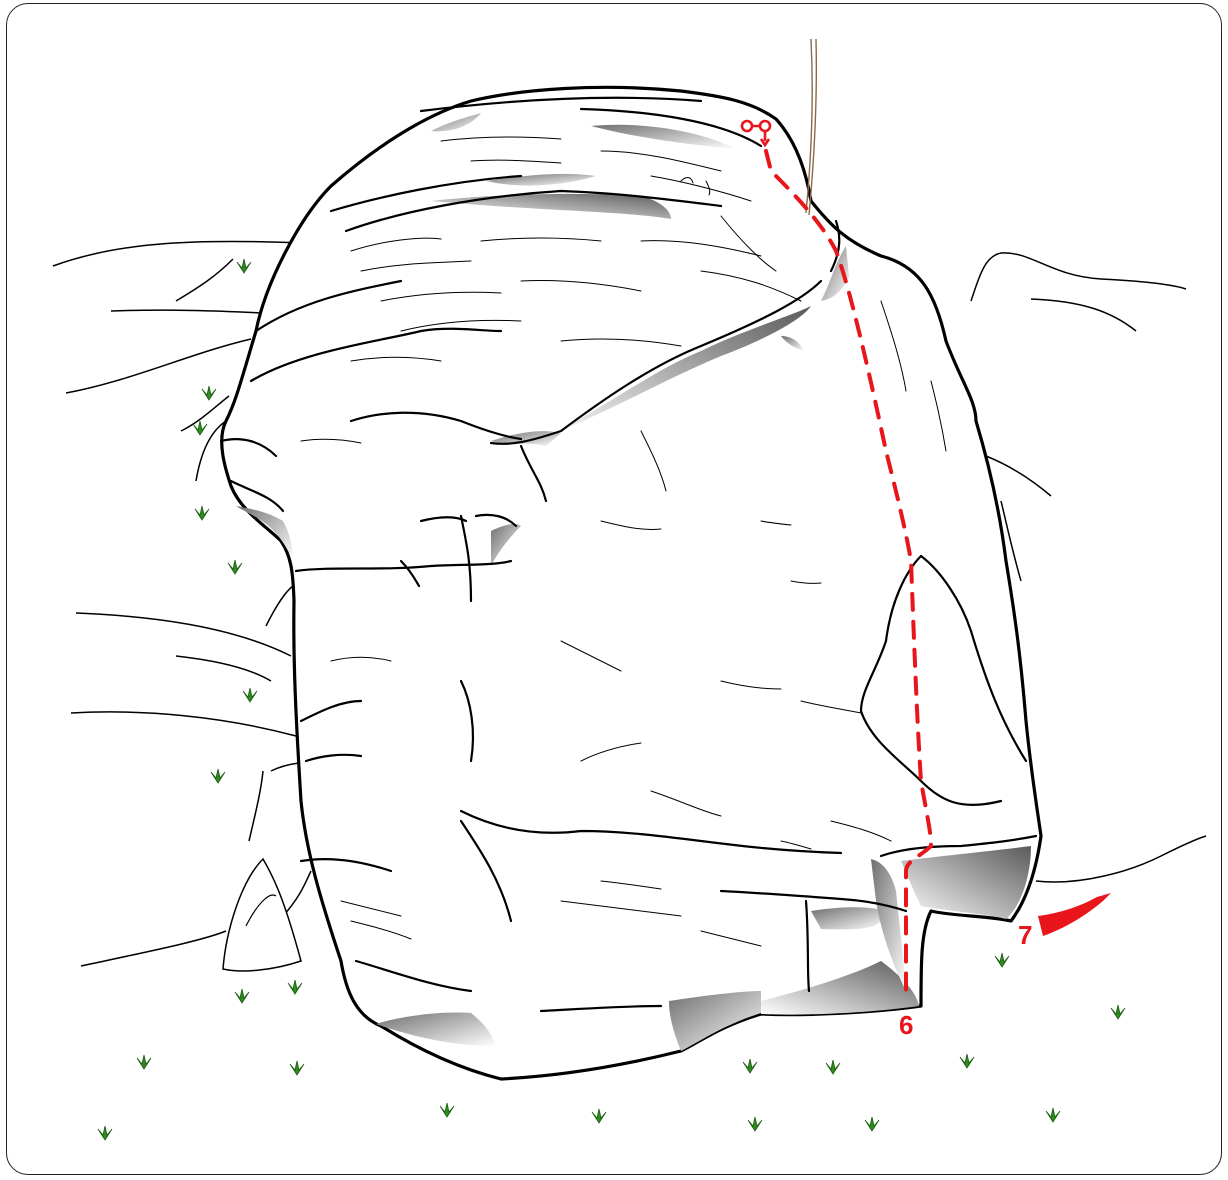 The image size is (1228, 1180). Describe the element at coordinates (906, 1025) in the screenshot. I see `route-6-label: 6` at that location.